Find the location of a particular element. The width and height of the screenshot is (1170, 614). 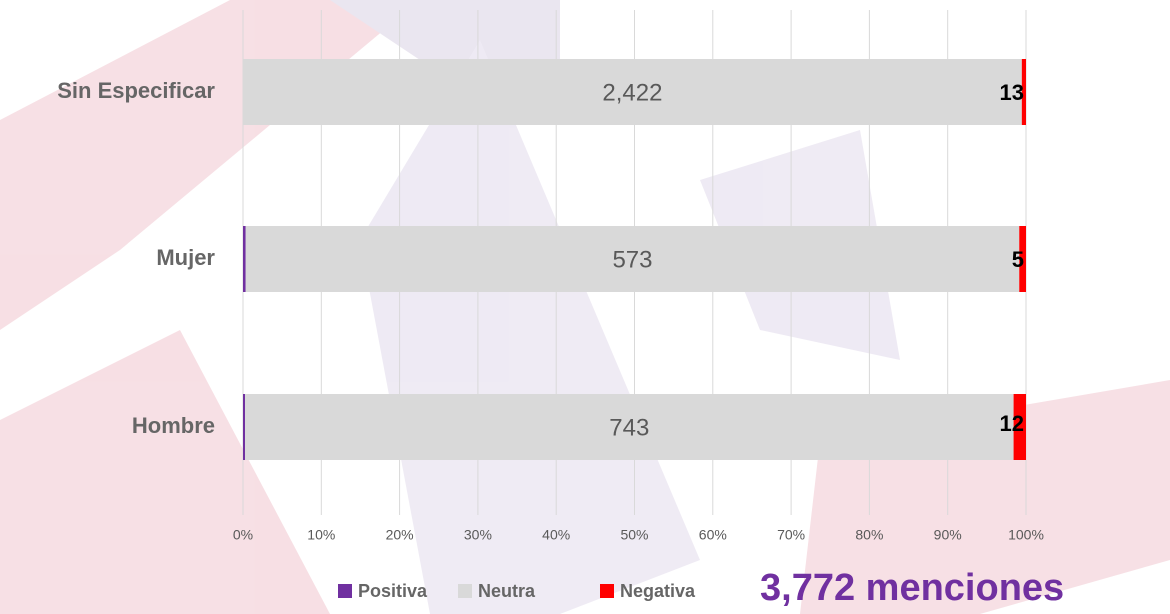

category-label: Mujer is located at coordinates (185, 257).